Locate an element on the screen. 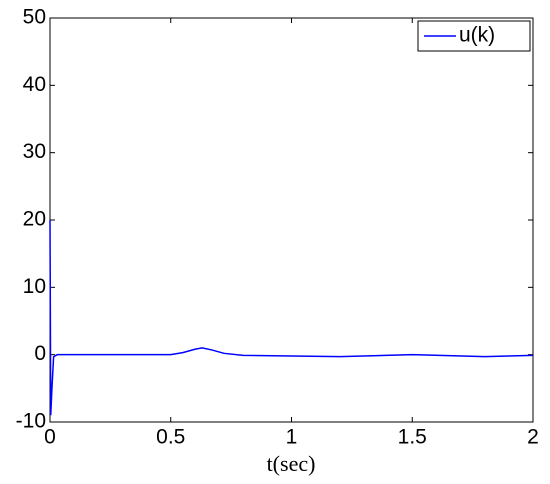 This screenshot has width=550, height=484. x-tick-label: 1.5 is located at coordinates (412, 437).